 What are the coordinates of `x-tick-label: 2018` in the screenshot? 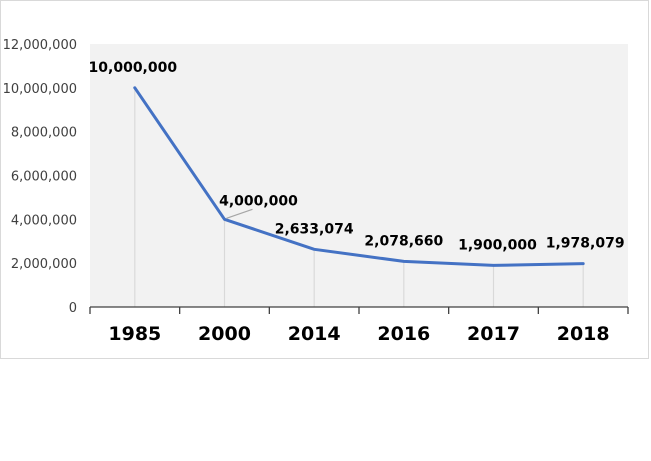 It's located at (583, 334).